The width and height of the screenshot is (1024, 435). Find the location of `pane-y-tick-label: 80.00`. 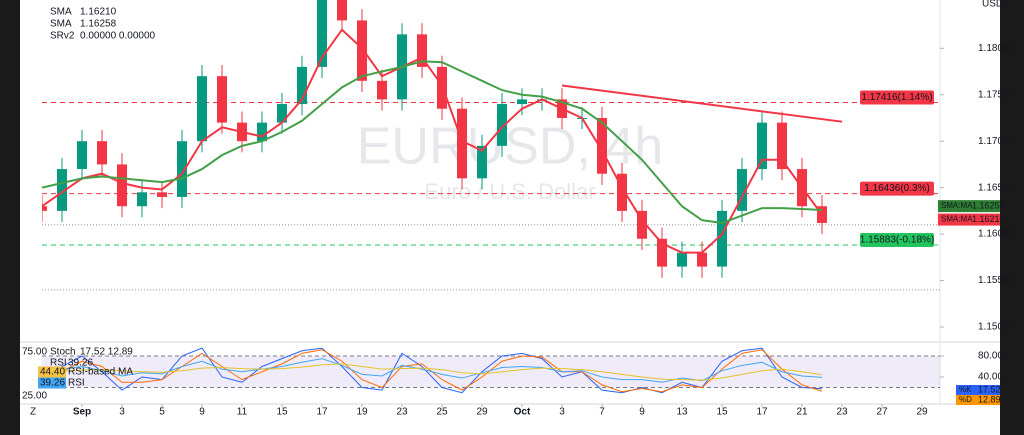

pane-y-tick-label: 80.00 is located at coordinates (990, 356).